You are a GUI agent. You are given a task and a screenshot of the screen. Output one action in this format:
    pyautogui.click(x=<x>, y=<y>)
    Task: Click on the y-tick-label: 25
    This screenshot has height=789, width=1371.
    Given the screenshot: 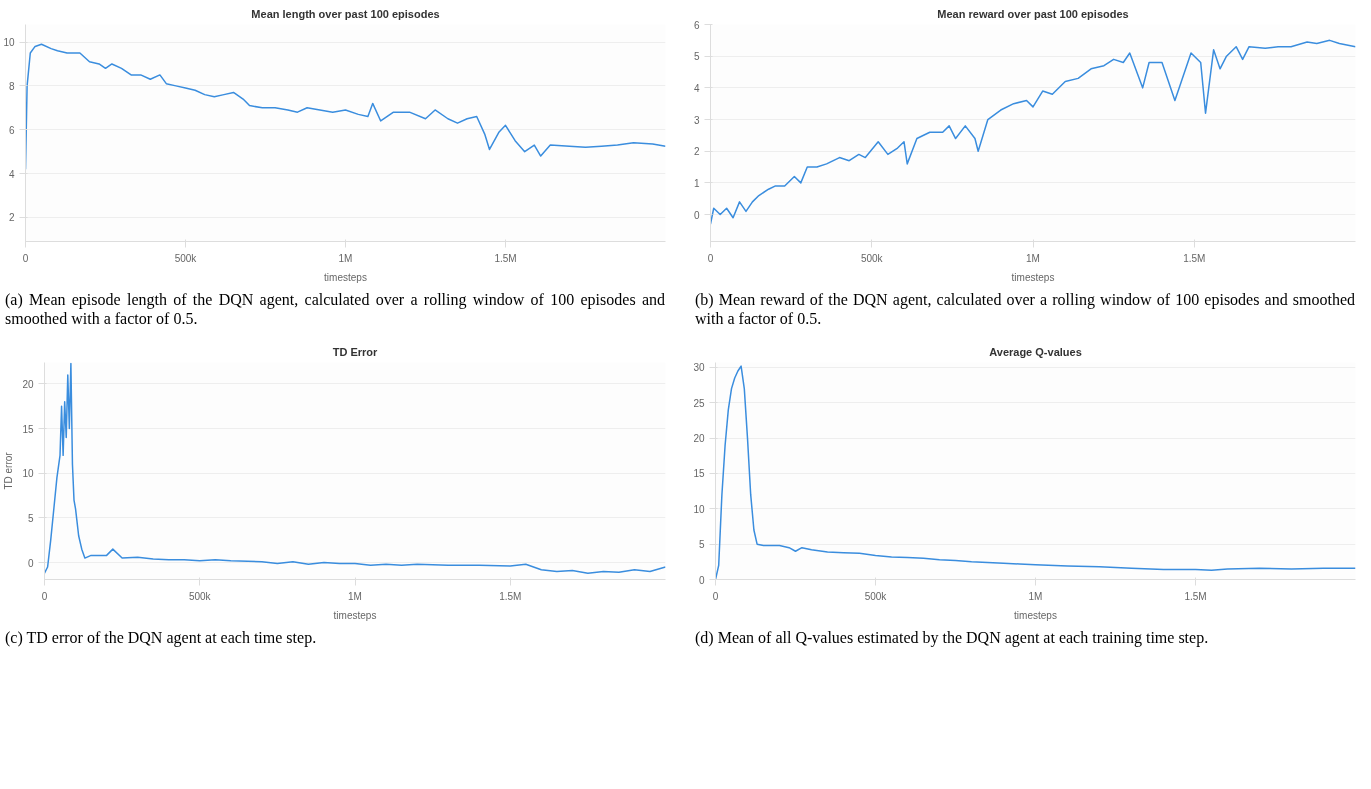 What is the action you would take?
    pyautogui.click(x=699, y=404)
    